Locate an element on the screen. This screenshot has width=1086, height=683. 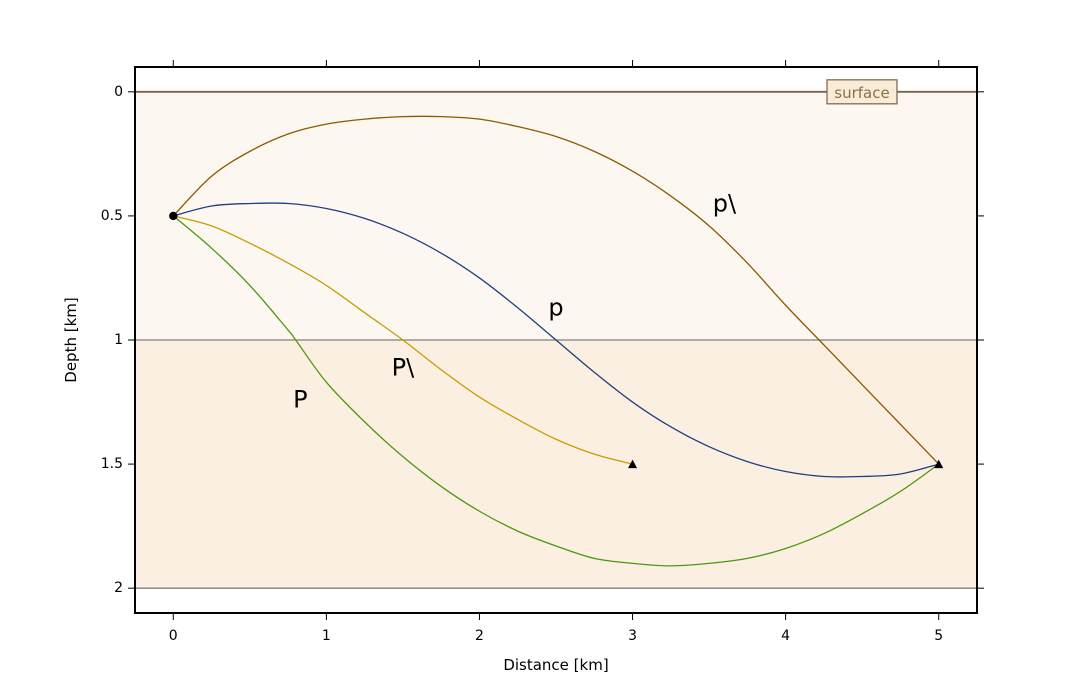
x-tick-label-2: 2 is located at coordinates (479, 636).